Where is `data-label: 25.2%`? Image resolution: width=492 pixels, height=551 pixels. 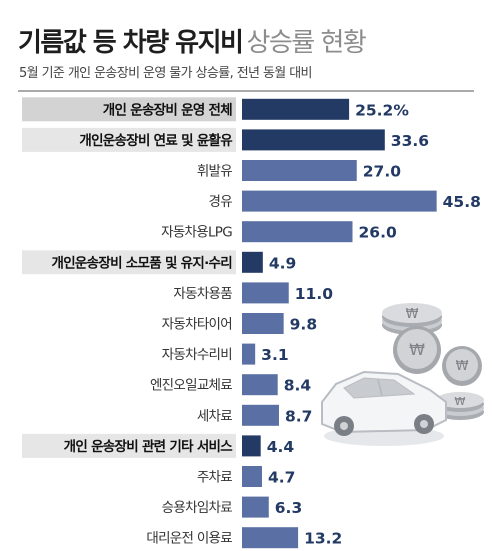
data-label: 25.2% is located at coordinates (382, 110).